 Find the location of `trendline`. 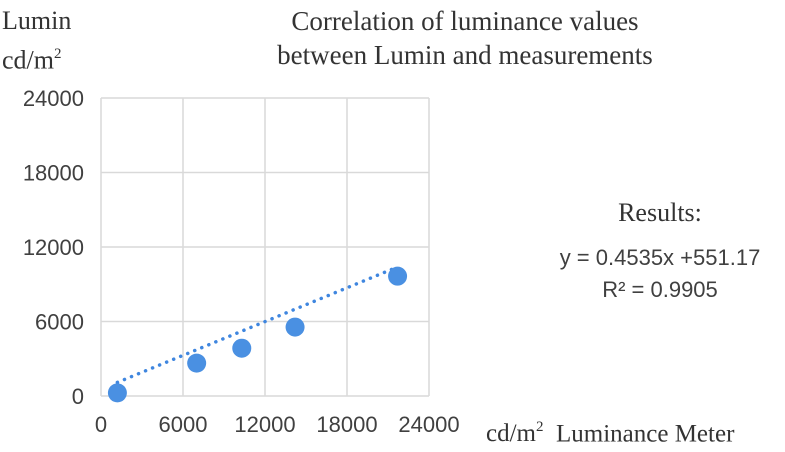

trendline is located at coordinates (257, 325).